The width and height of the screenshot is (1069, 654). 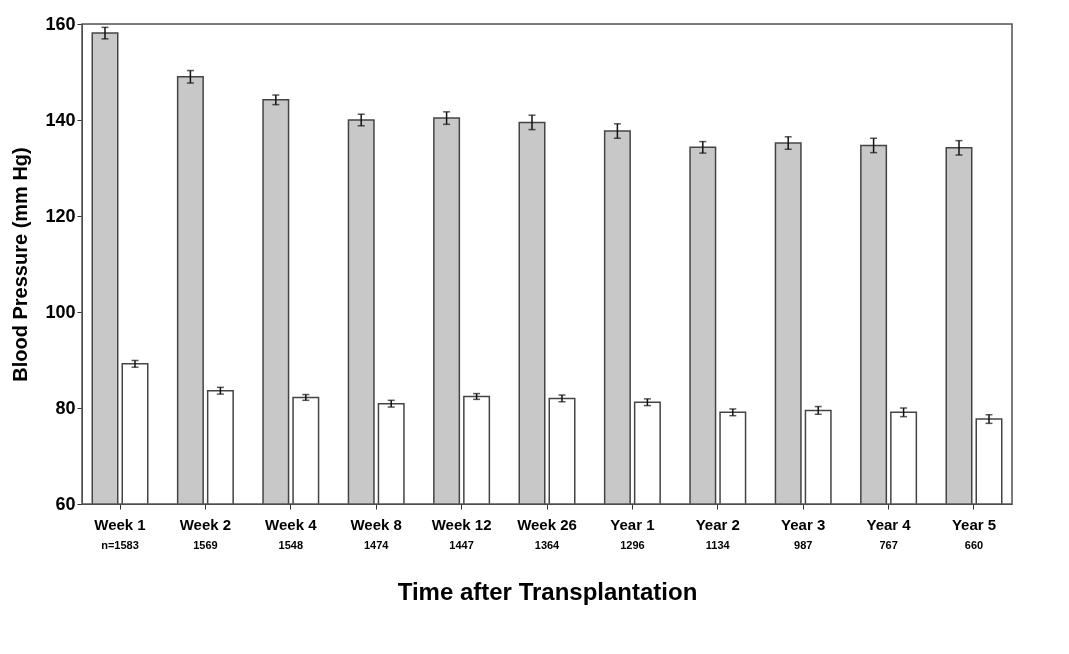 What do you see at coordinates (65, 503) in the screenshot?
I see `y-tick-label: 60` at bounding box center [65, 503].